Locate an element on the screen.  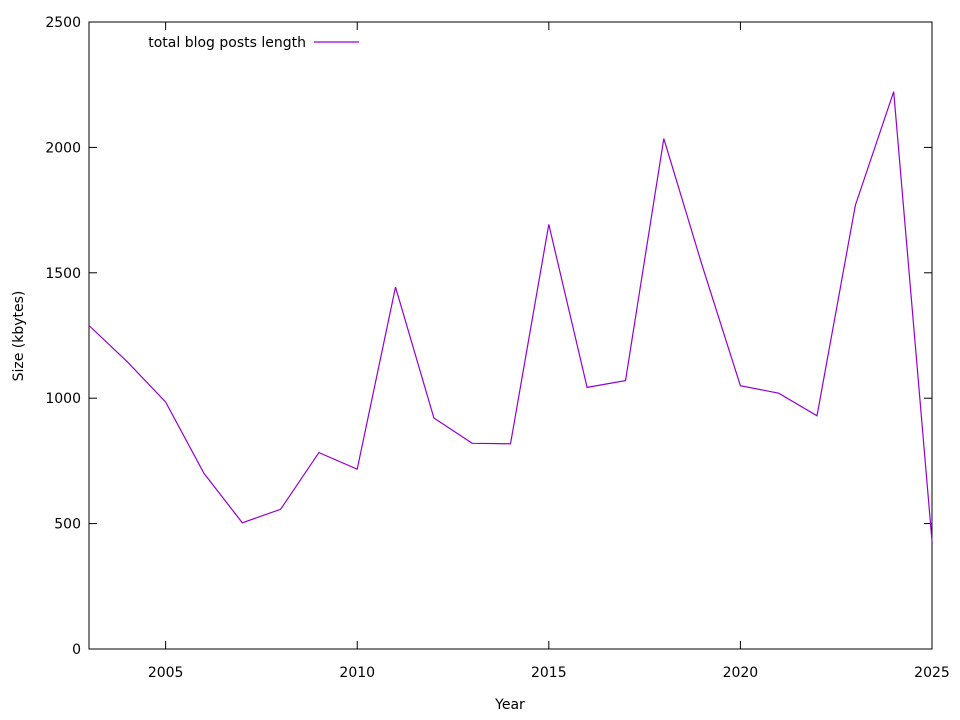
y-tick-label: 1000 is located at coordinates (63, 399).